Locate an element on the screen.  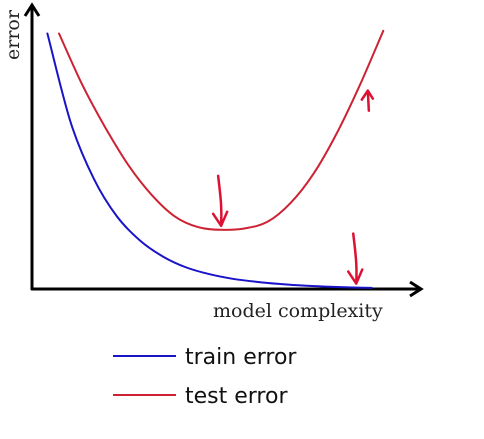
legend-item-train: train error is located at coordinates (205, 357).